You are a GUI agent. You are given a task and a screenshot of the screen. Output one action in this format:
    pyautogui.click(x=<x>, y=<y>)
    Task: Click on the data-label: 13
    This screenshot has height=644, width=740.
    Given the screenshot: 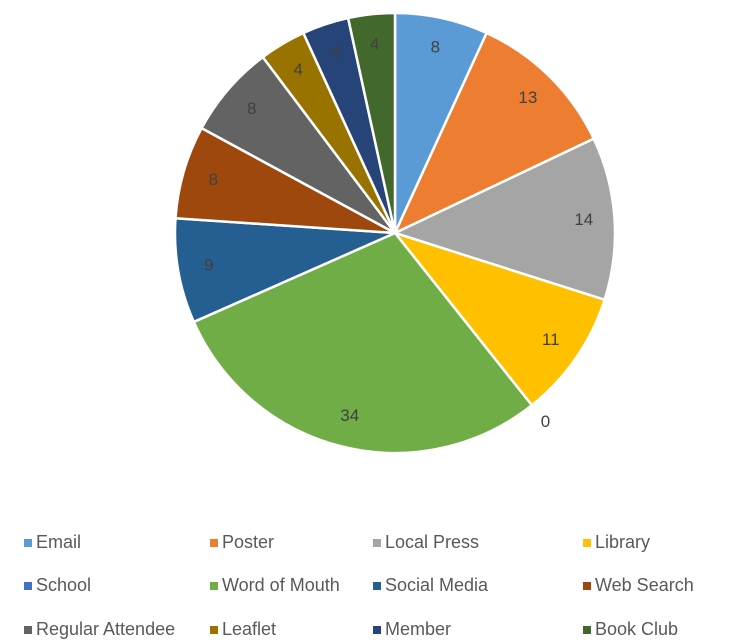 What is the action you would take?
    pyautogui.click(x=527, y=97)
    